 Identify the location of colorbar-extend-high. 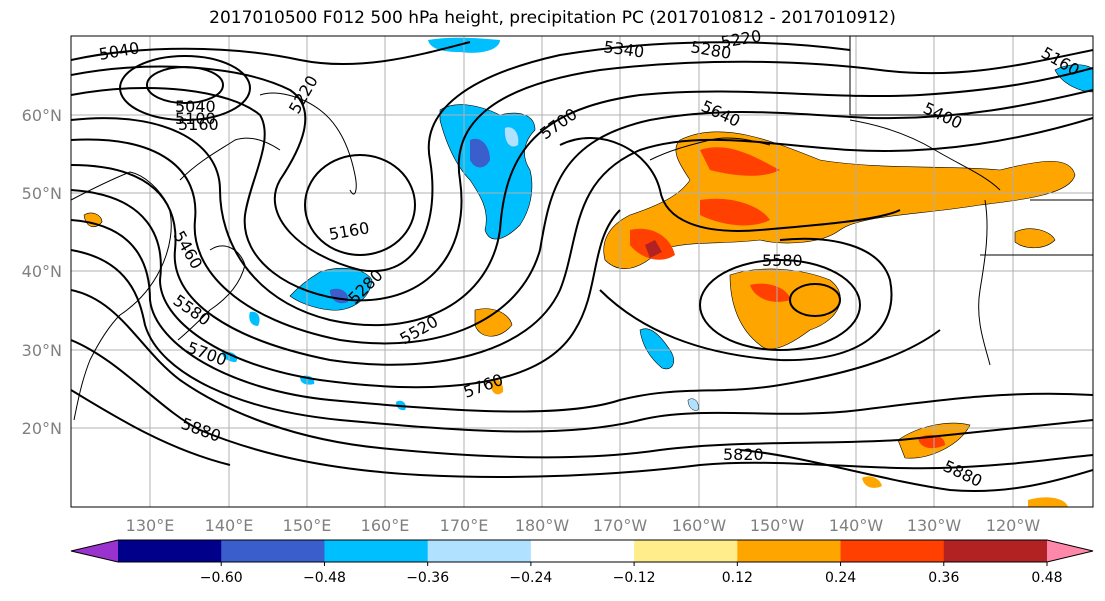
(1070, 551).